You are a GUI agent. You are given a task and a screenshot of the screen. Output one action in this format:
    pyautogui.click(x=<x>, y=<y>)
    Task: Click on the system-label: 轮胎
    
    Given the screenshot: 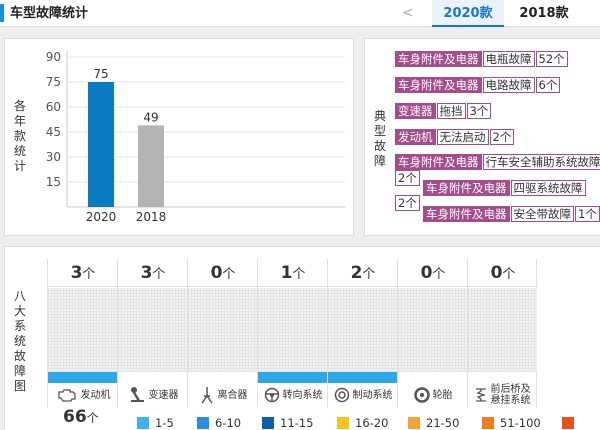 What is the action you would take?
    pyautogui.click(x=433, y=395)
    